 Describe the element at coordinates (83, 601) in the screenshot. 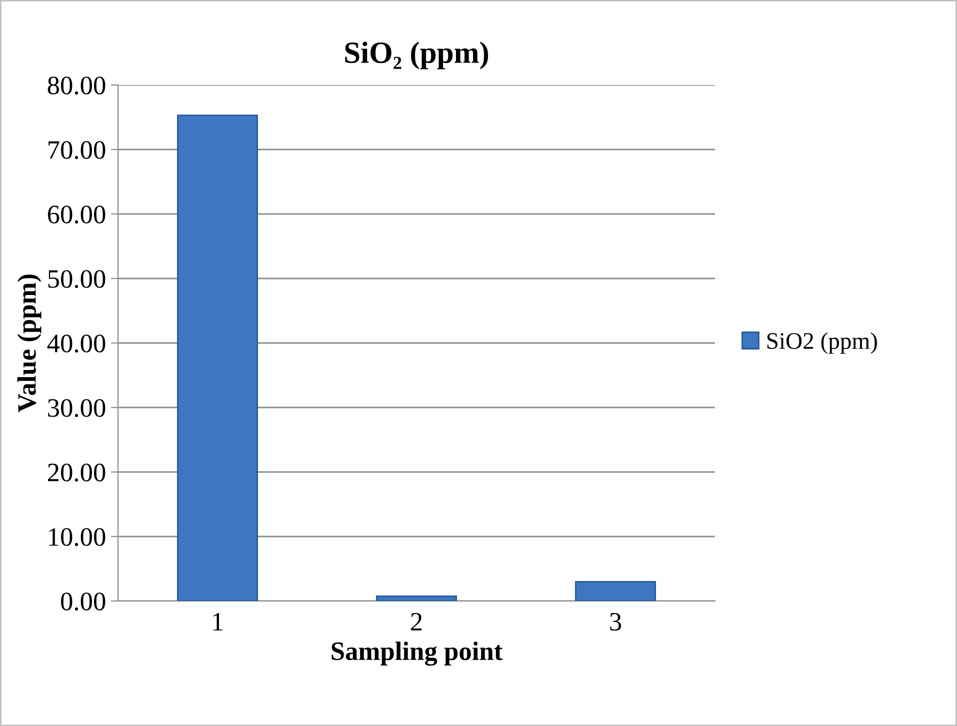

I see `y-tick-label: 0.00` at that location.